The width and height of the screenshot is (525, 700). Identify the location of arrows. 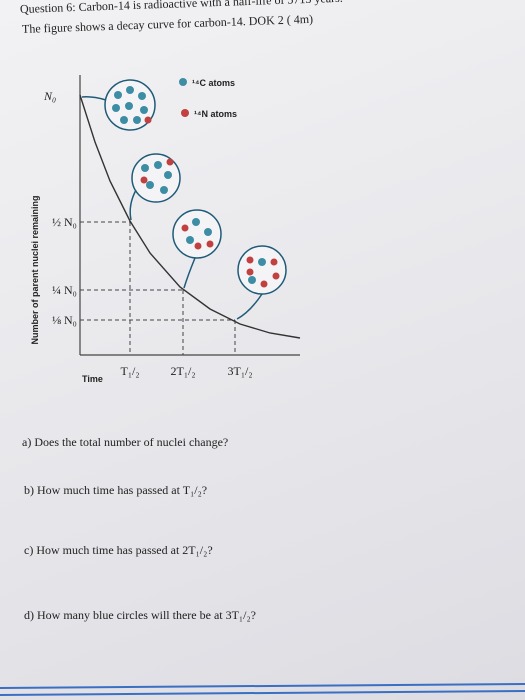
(172, 208).